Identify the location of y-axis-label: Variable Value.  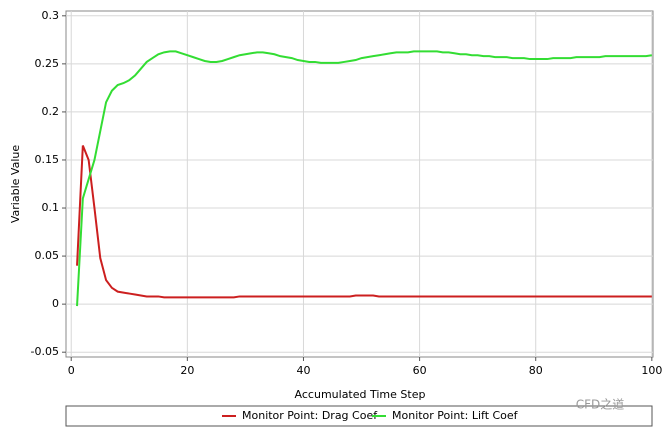
(15, 184).